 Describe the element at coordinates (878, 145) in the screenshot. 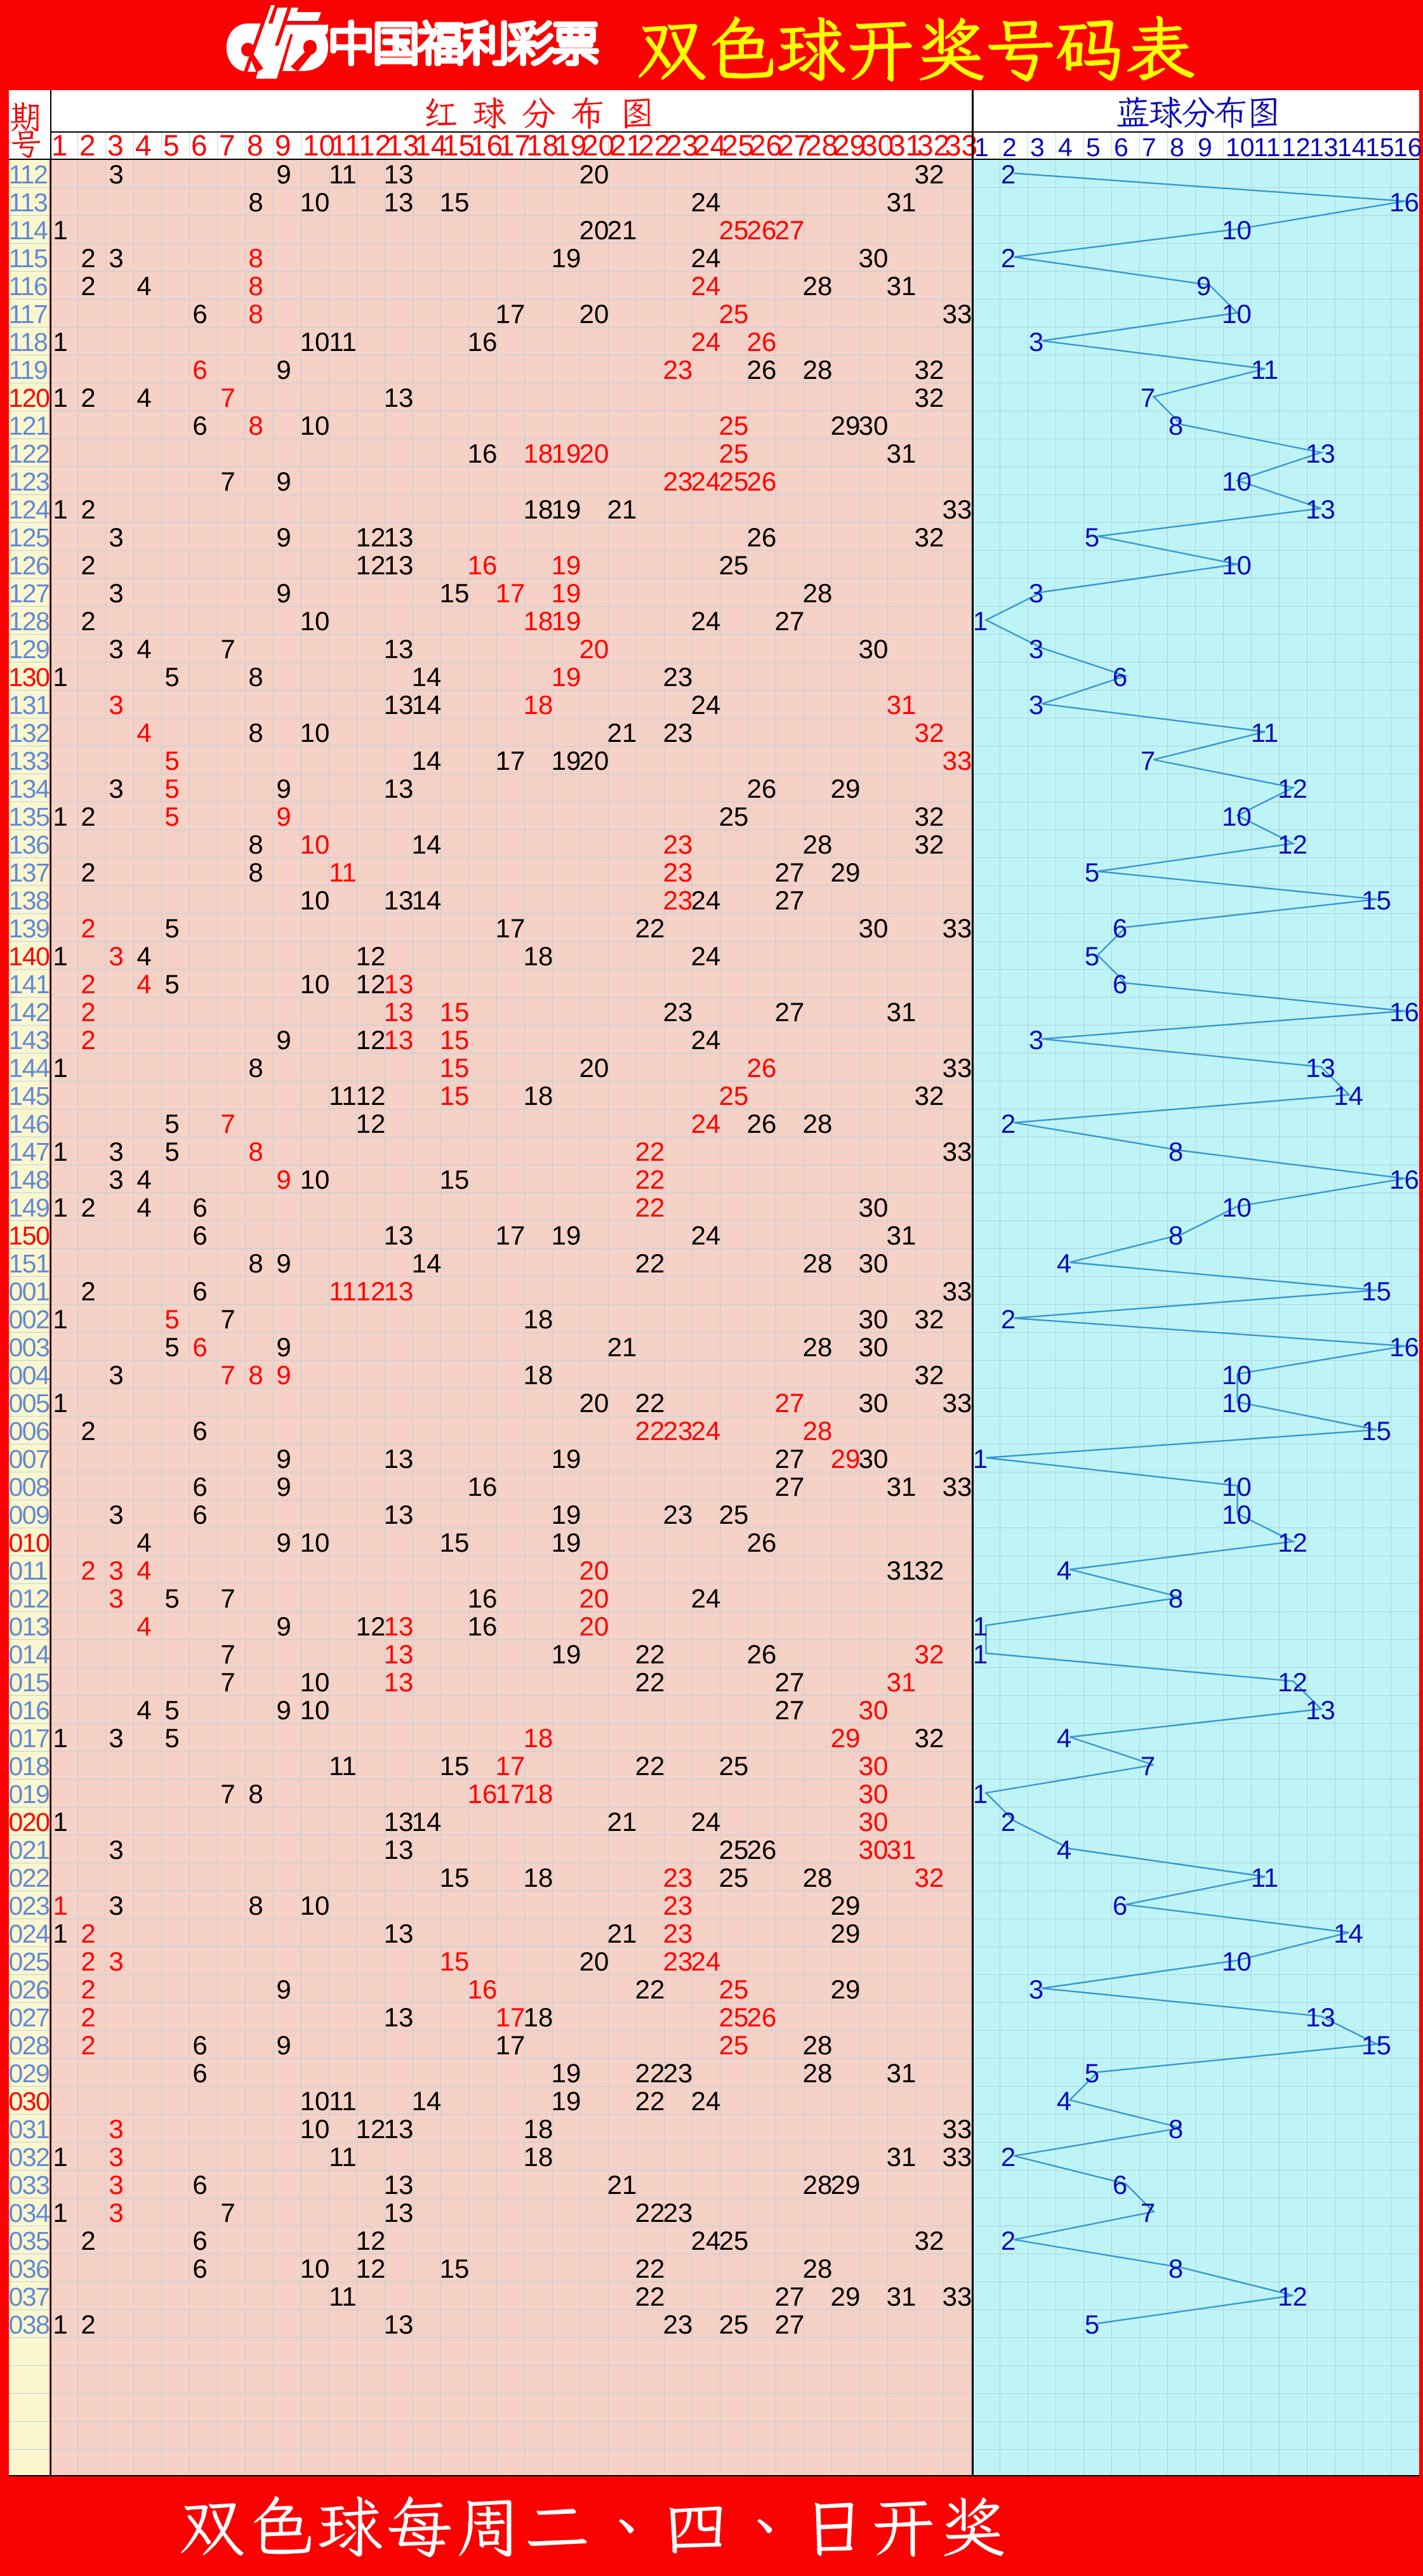

I see `red-column-header: 30` at that location.